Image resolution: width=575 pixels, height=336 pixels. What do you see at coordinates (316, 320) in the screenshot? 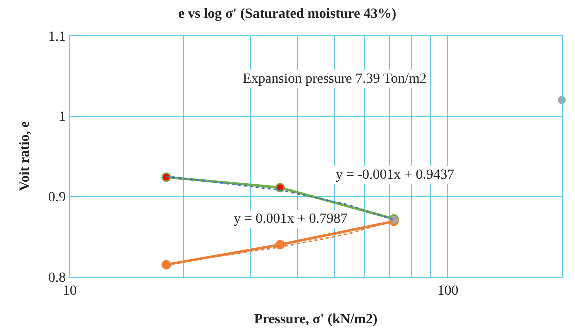
I see `x-axis-title: Pressure, σ' (kN/m2)` at bounding box center [316, 320].